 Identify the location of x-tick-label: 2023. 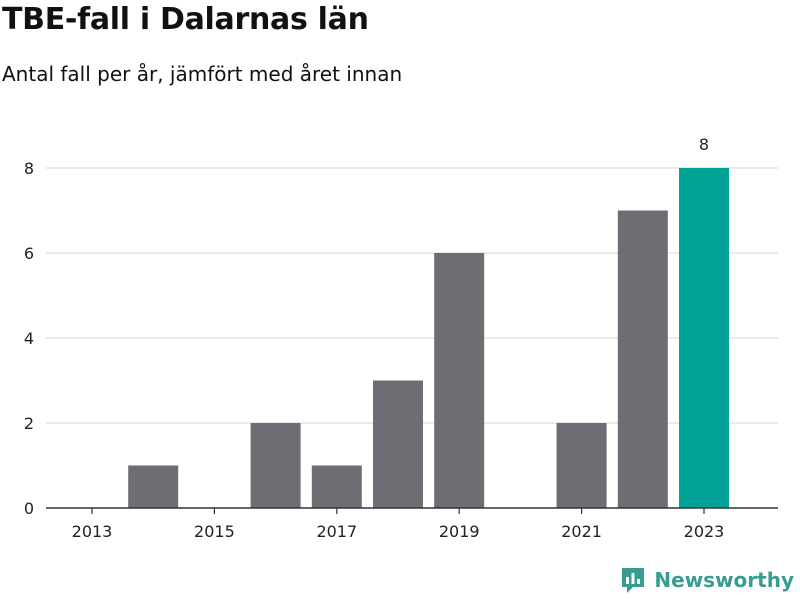
(704, 531).